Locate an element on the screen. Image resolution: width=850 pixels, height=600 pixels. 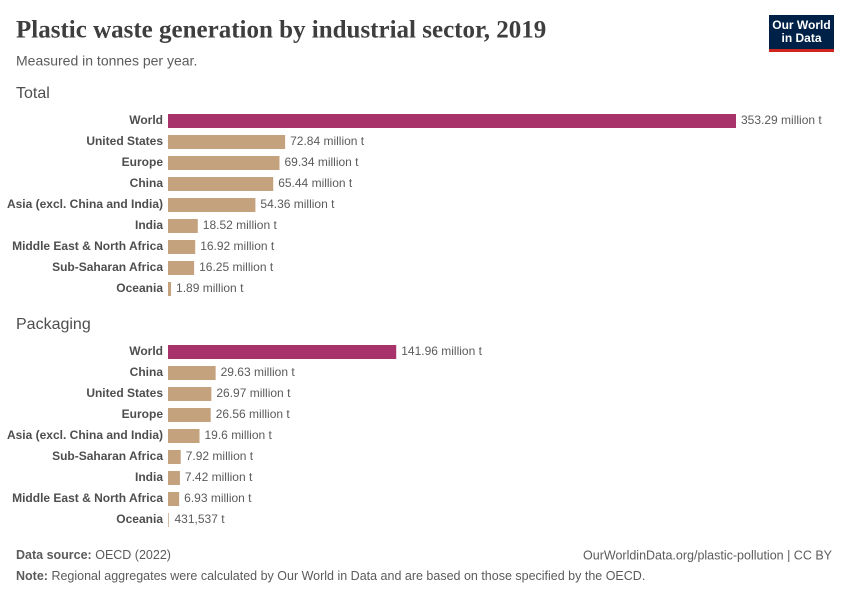
value-label: 65.44 million t is located at coordinates (315, 183).